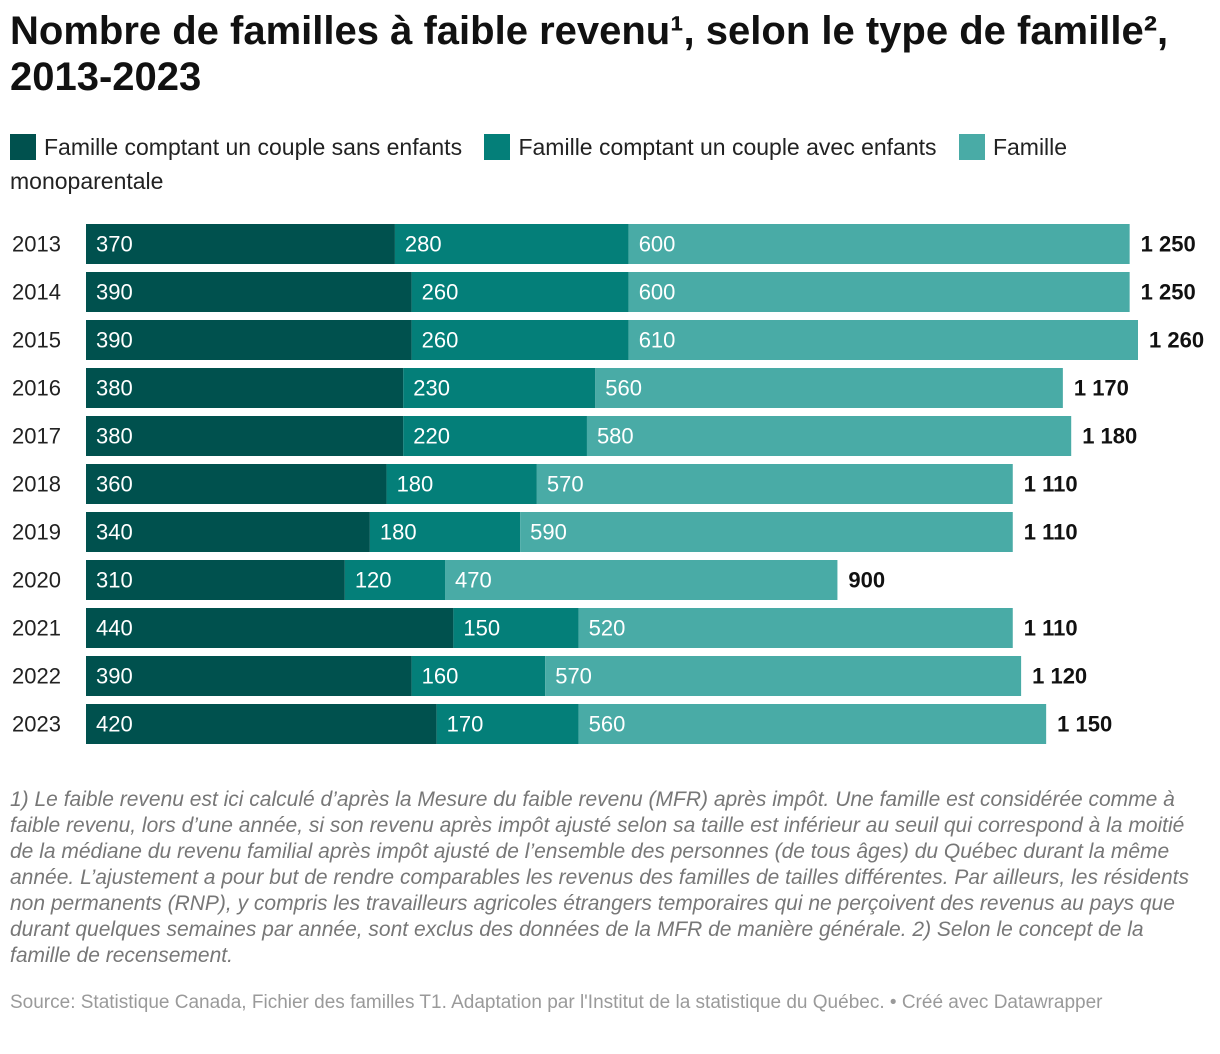 The image size is (1220, 1054). I want to click on year-label: 2014, so click(36, 292).